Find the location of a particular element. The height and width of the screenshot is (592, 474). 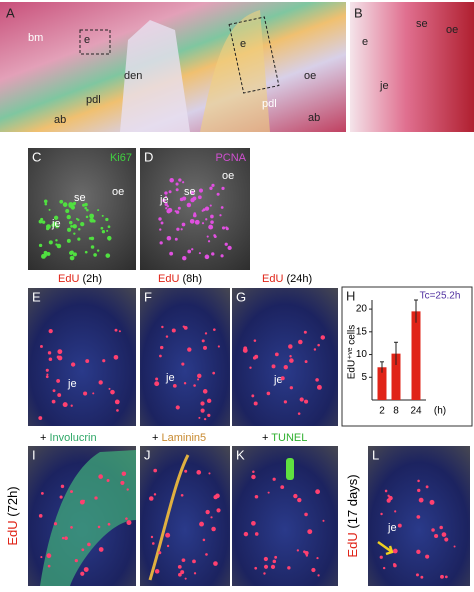

panel-label: A is located at coordinates (10, 12).